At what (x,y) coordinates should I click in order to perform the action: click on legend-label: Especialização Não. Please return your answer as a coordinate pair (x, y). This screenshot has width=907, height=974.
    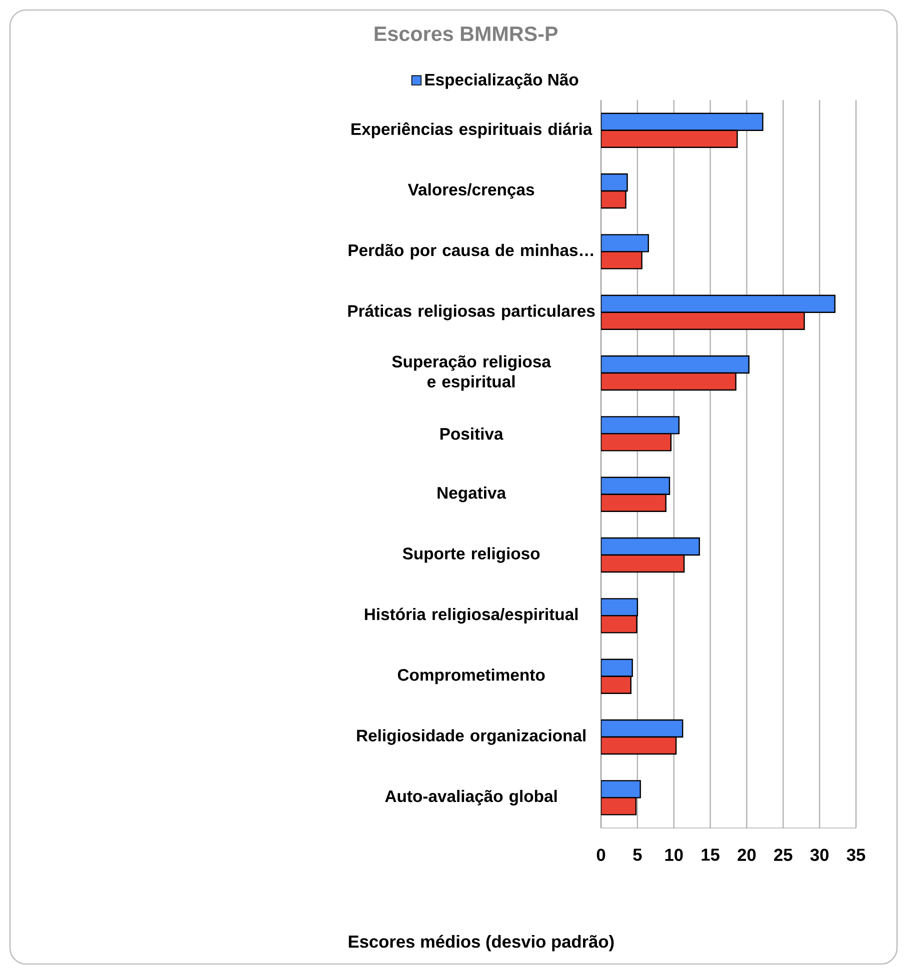
    Looking at the image, I should click on (501, 81).